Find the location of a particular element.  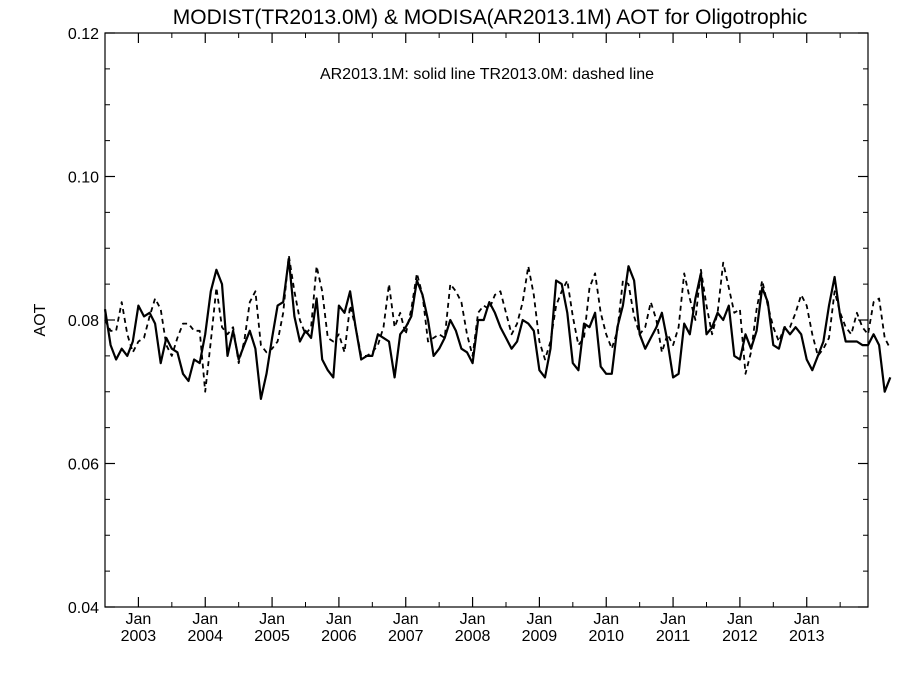

x-tick-year: 2003 is located at coordinates (139, 636).